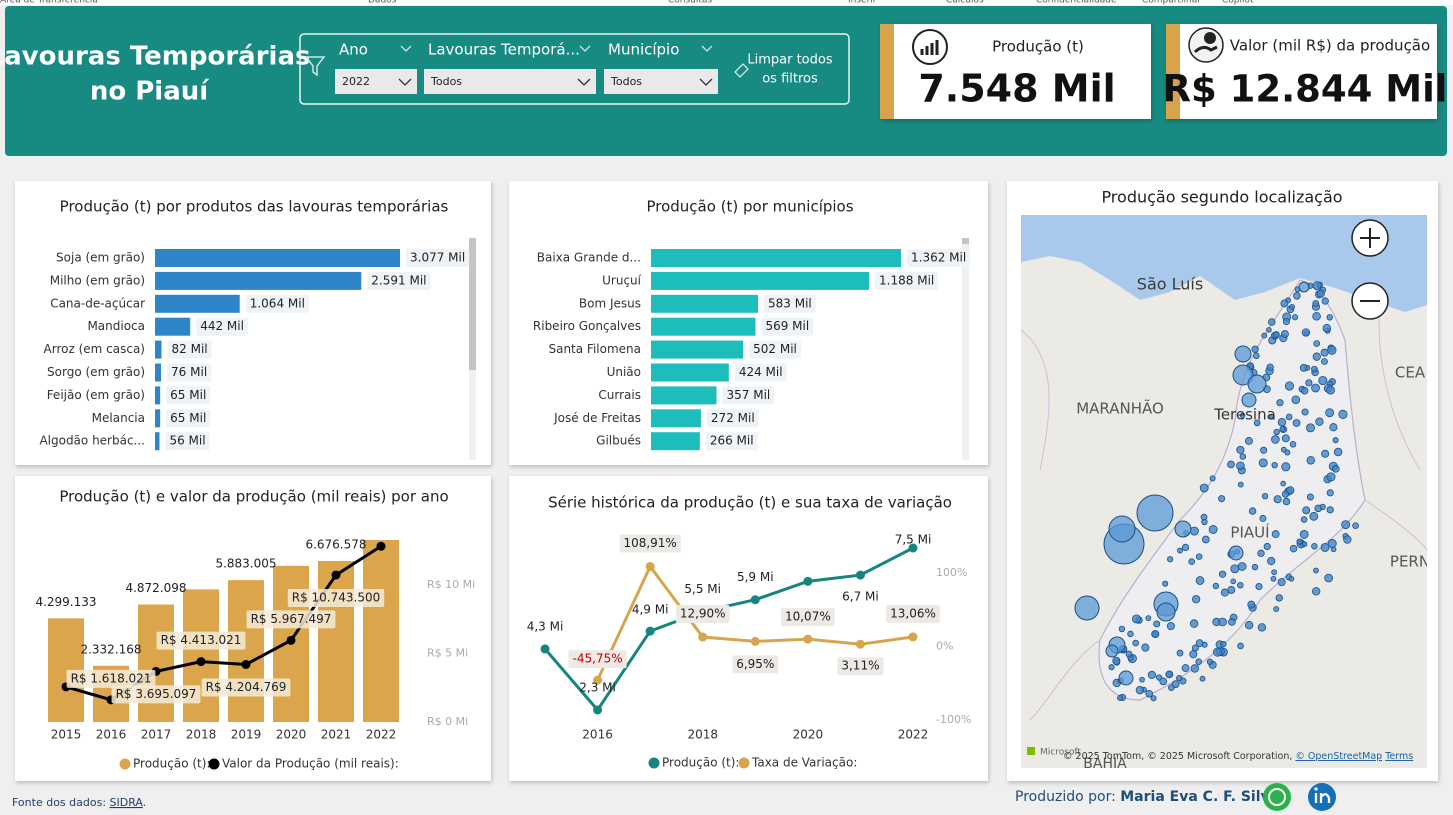 The width and height of the screenshot is (1453, 815). Describe the element at coordinates (965, 3) in the screenshot. I see `ribbon-tab: Cálculos` at that location.